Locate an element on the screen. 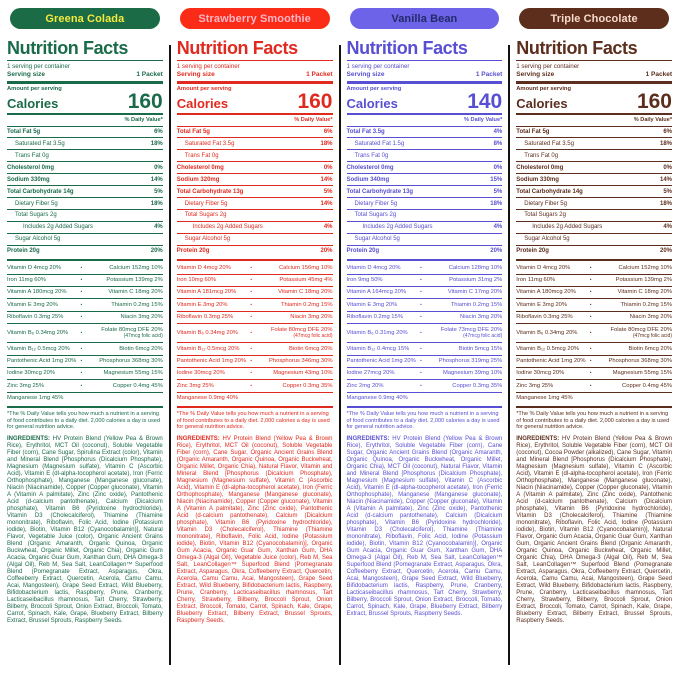  vitamin-right-value: Copper 0.3mg 35% is located at coordinates (307, 385).